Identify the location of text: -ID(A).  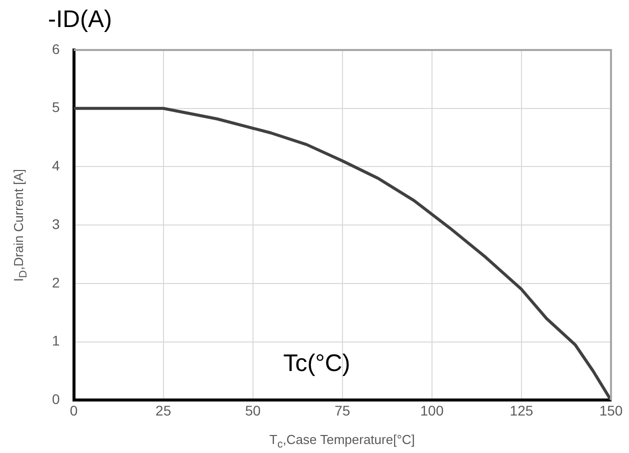
(80, 20).